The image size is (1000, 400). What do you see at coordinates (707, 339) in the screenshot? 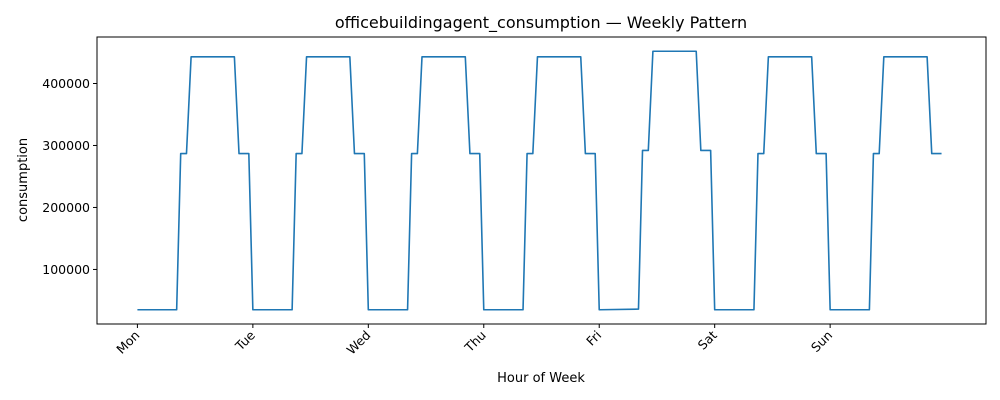
I see `x-tick-label: Sat` at bounding box center [707, 339].